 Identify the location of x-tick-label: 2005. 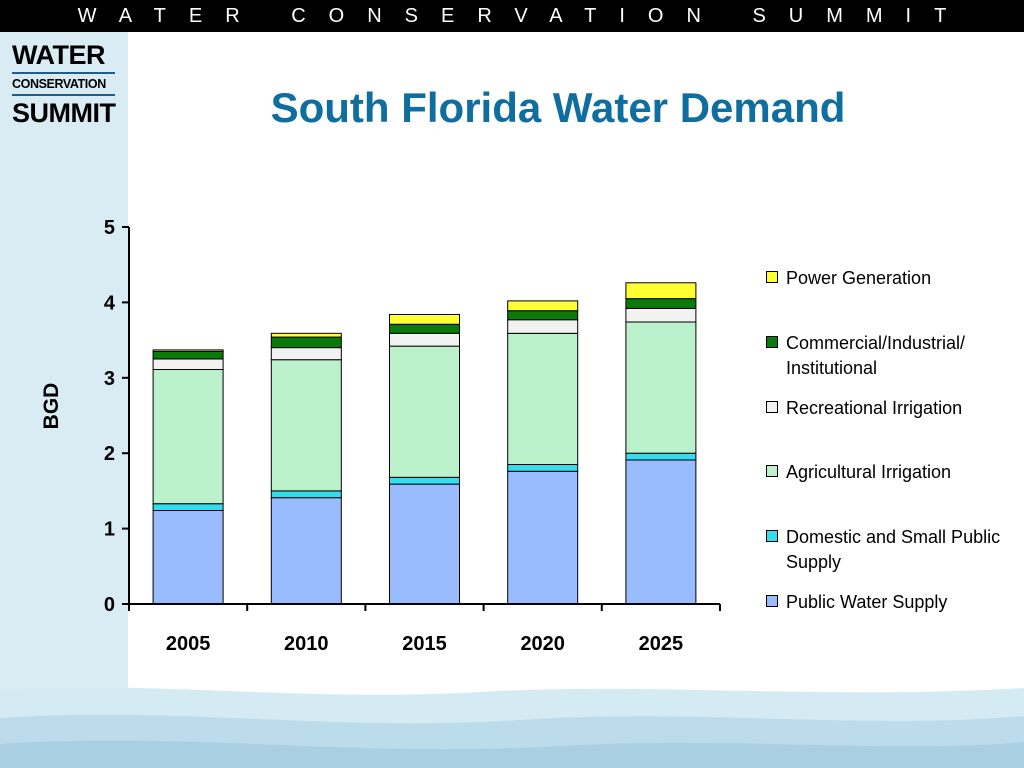
(188, 644).